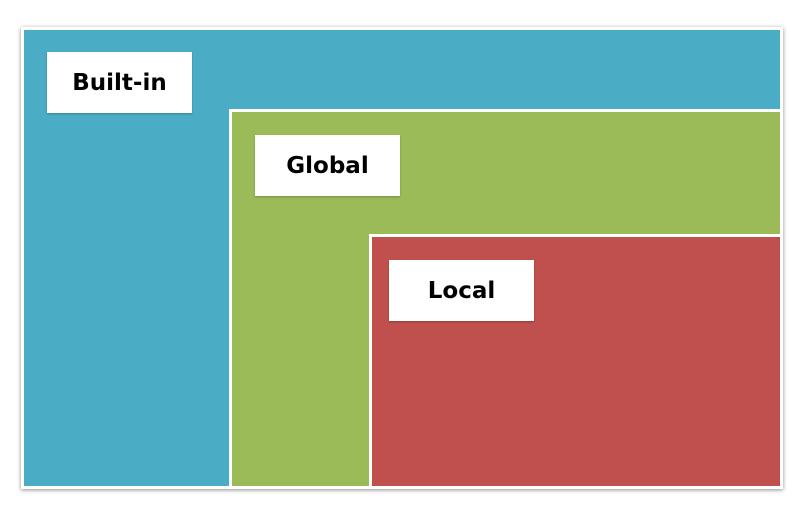  What do you see at coordinates (461, 290) in the screenshot?
I see `local-scope-label: Local` at bounding box center [461, 290].